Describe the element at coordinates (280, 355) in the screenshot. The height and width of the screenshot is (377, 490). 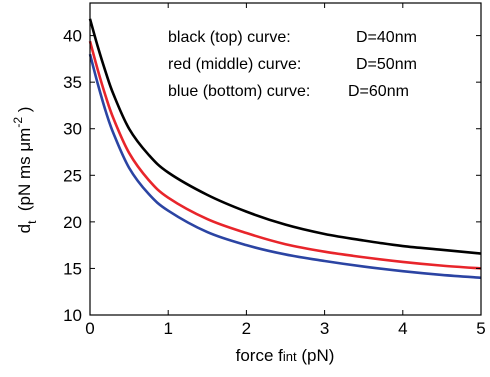
I see `x-axis-label-symbol: f` at that location.